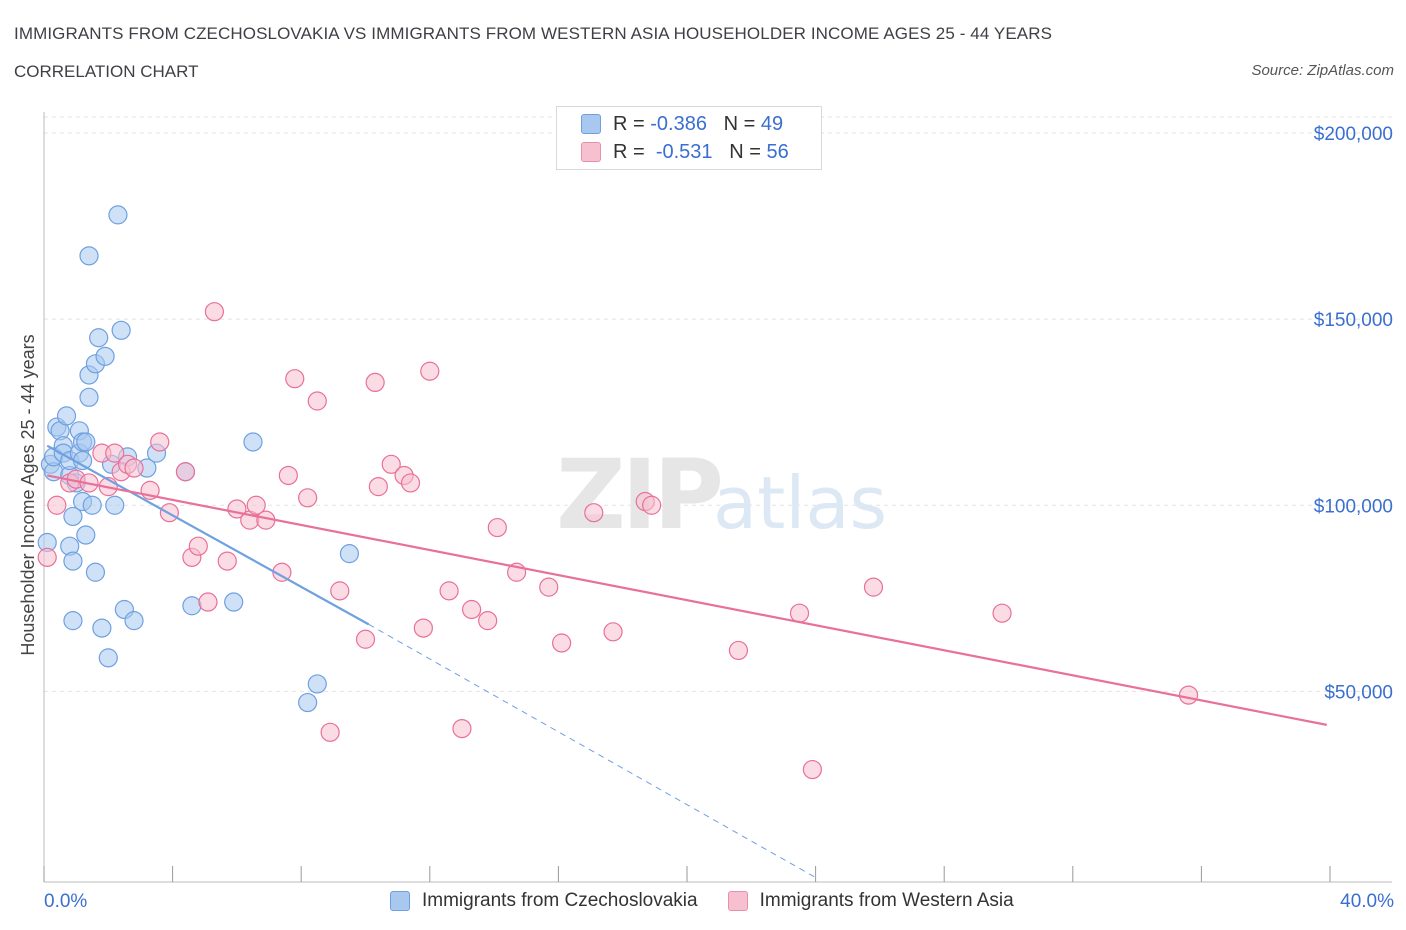 The width and height of the screenshot is (1406, 930). I want to click on source-label: Source: ZipAtlas.com, so click(1322, 70).